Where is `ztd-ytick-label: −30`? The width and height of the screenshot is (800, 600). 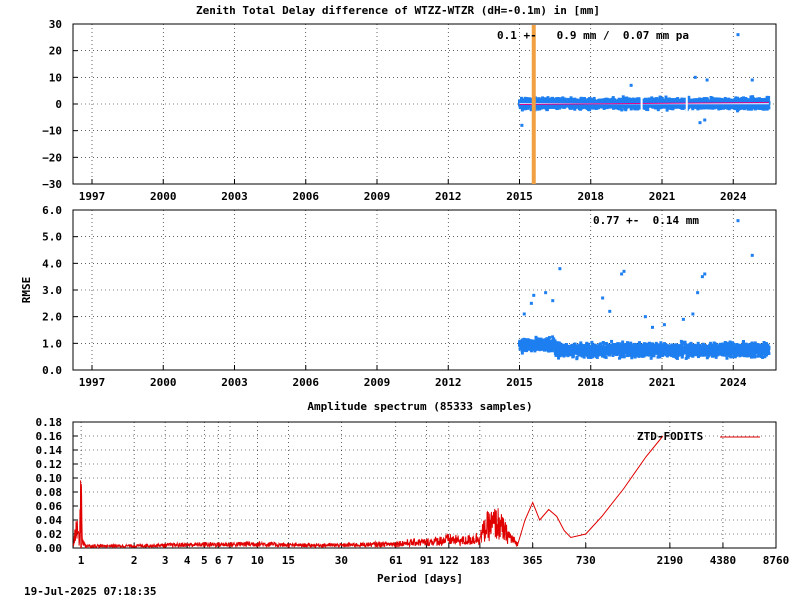
ztd-ytick-label: −30 is located at coordinates (52, 184).